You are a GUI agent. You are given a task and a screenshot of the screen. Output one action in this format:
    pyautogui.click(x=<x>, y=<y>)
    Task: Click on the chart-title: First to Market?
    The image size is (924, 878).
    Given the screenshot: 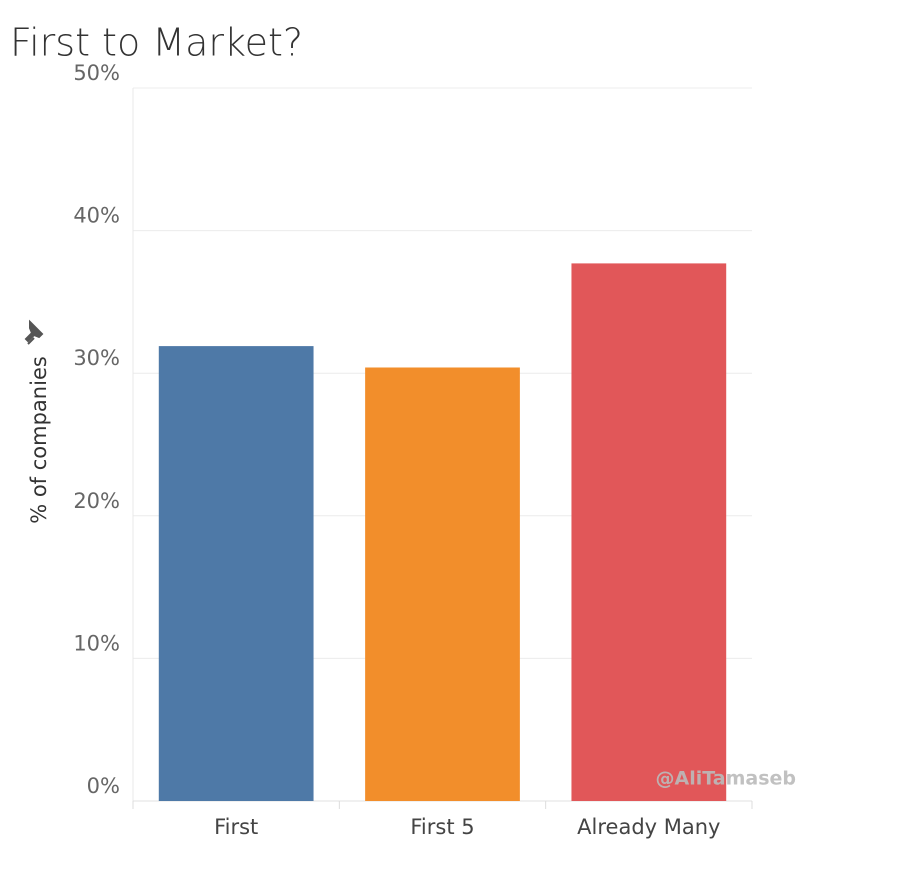 What is the action you would take?
    pyautogui.click(x=156, y=43)
    